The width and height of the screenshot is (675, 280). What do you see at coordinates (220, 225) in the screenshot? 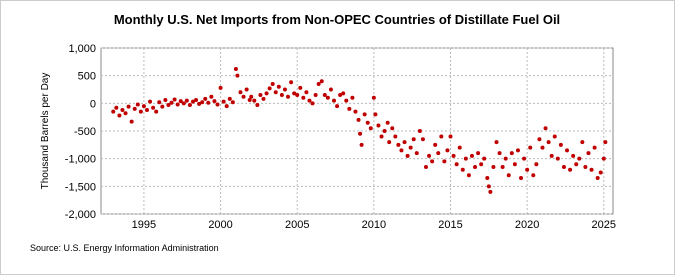
I see `x-tick-label: 2000` at bounding box center [220, 225].